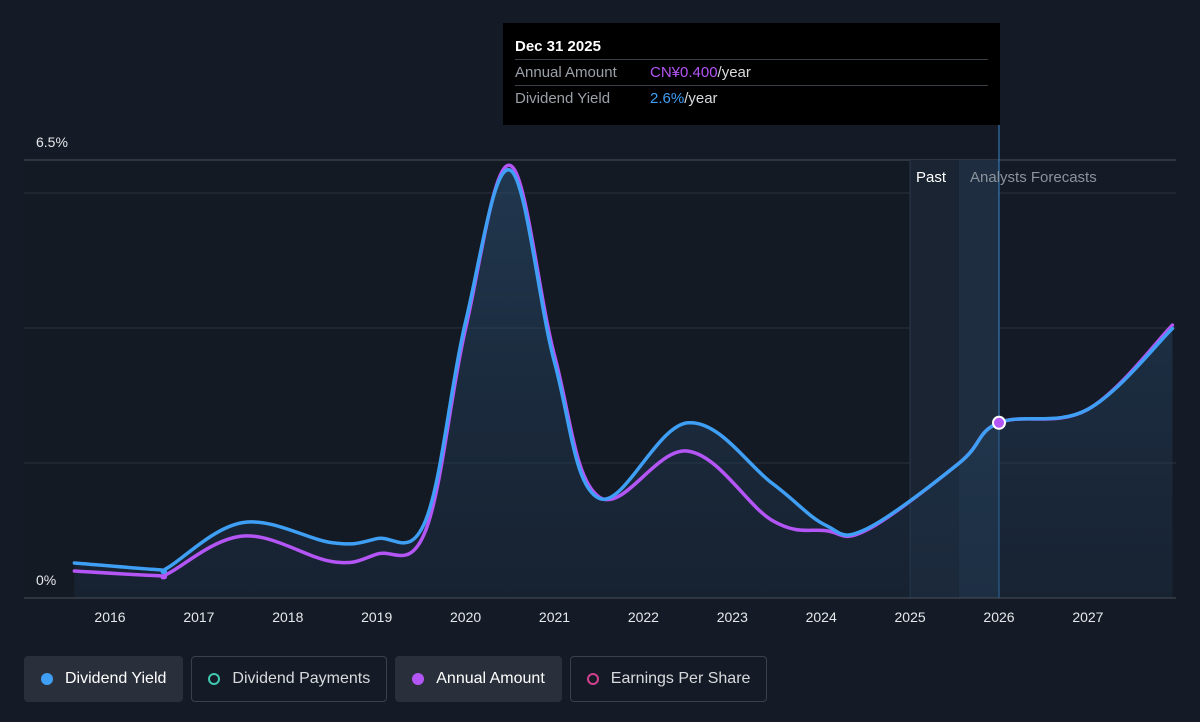  I want to click on x-tick-label: 2020, so click(465, 617).